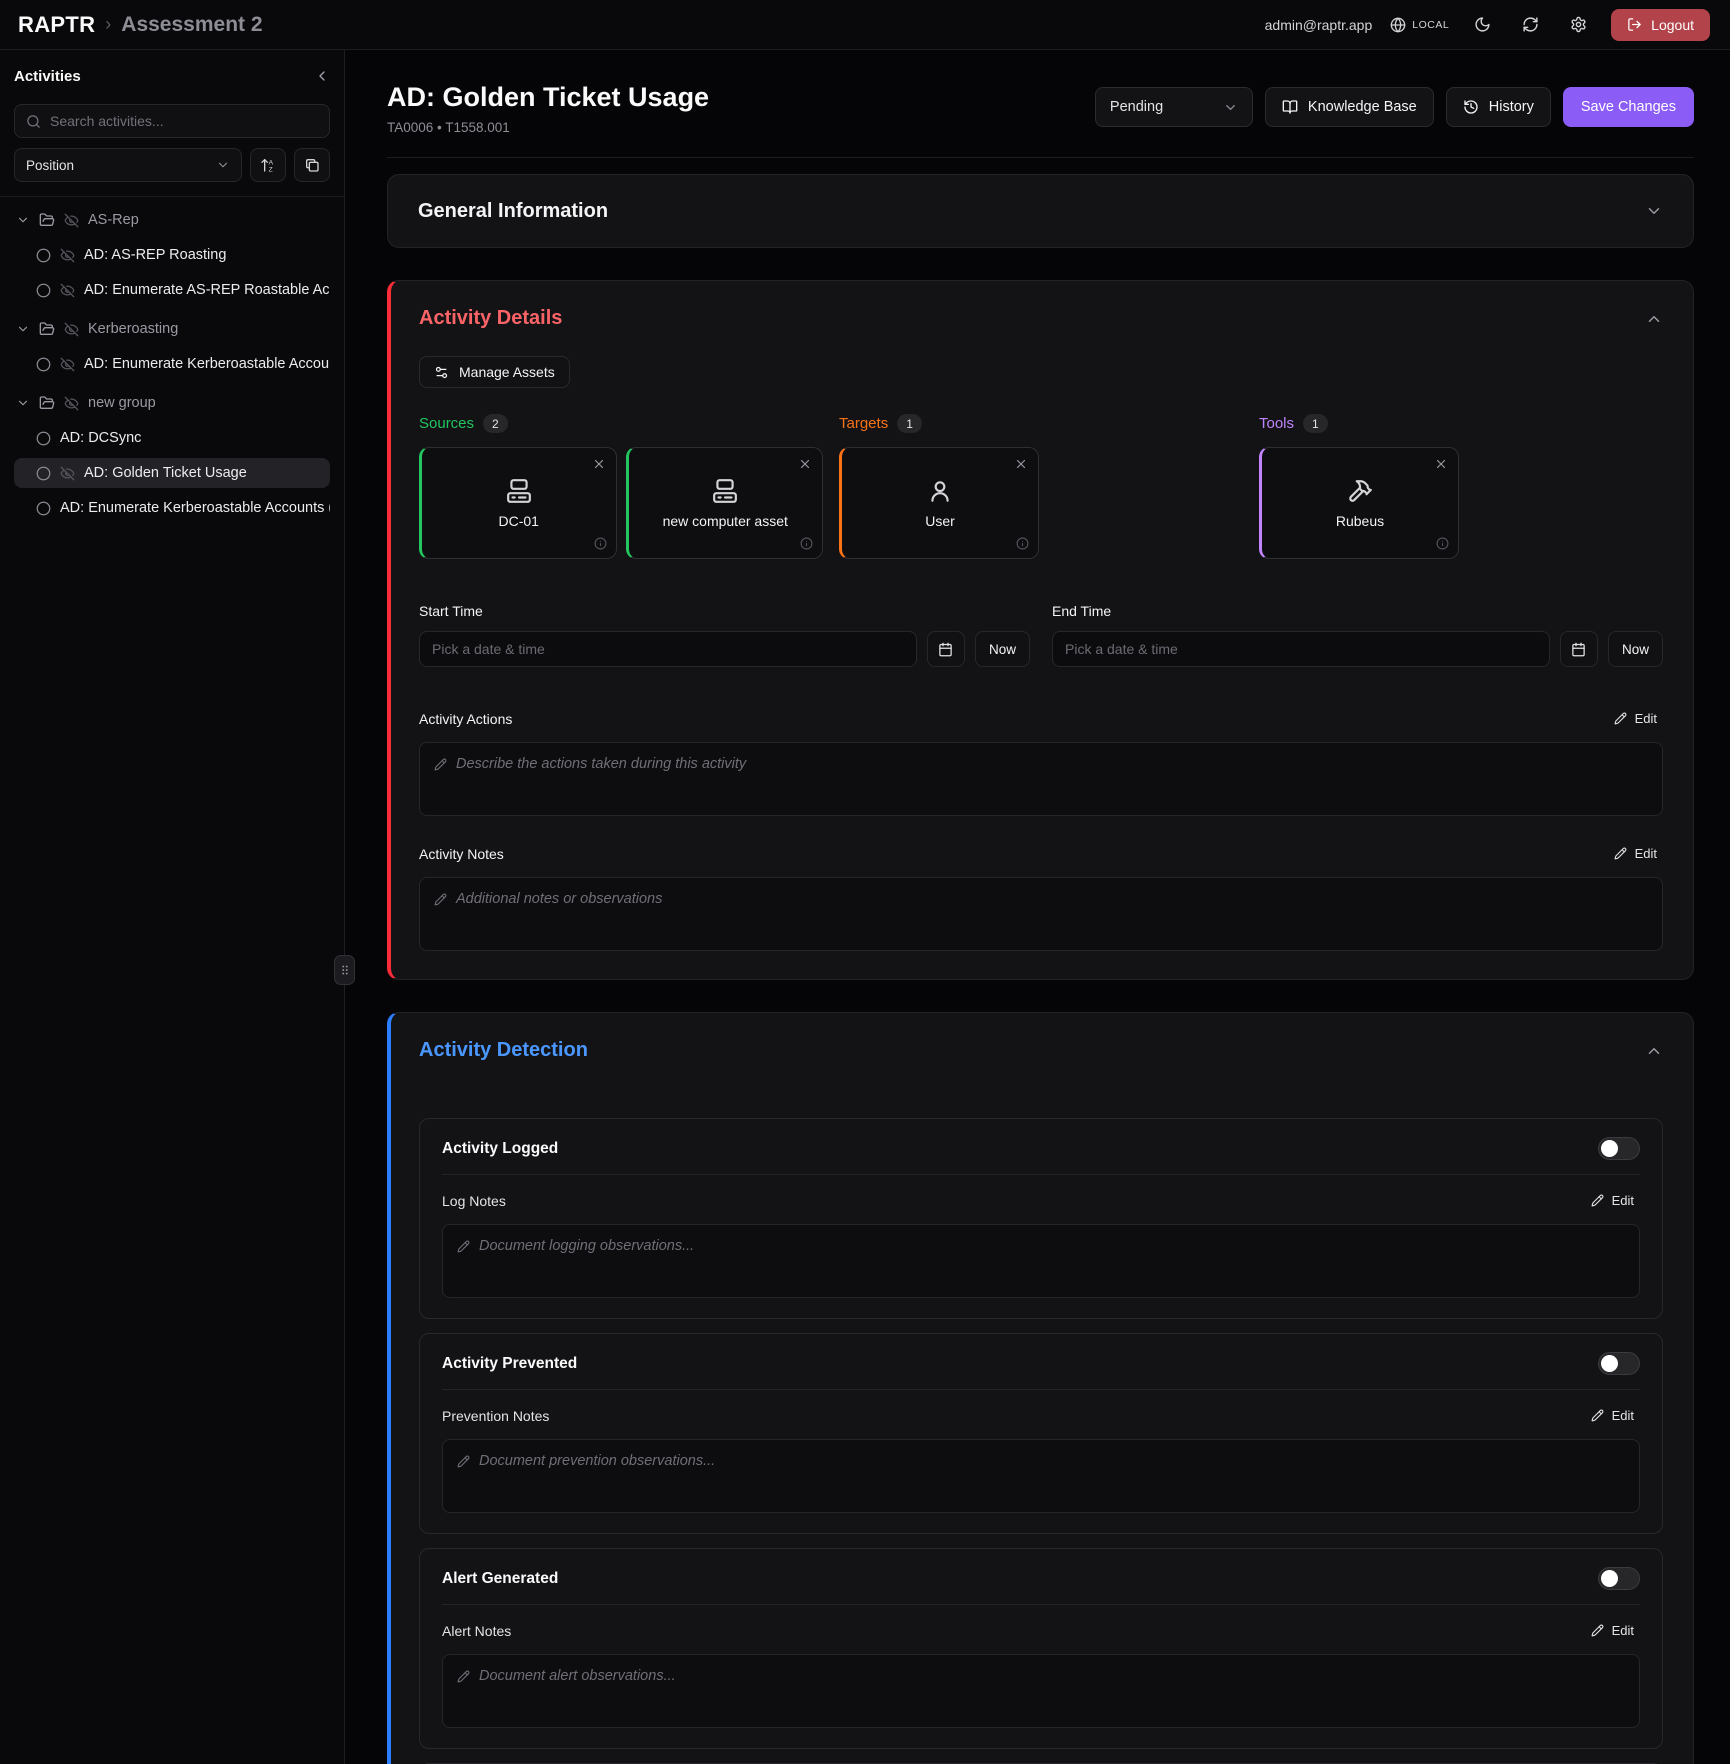 The width and height of the screenshot is (1730, 1764). Describe the element at coordinates (939, 503) in the screenshot. I see `asset-card-user: User` at that location.